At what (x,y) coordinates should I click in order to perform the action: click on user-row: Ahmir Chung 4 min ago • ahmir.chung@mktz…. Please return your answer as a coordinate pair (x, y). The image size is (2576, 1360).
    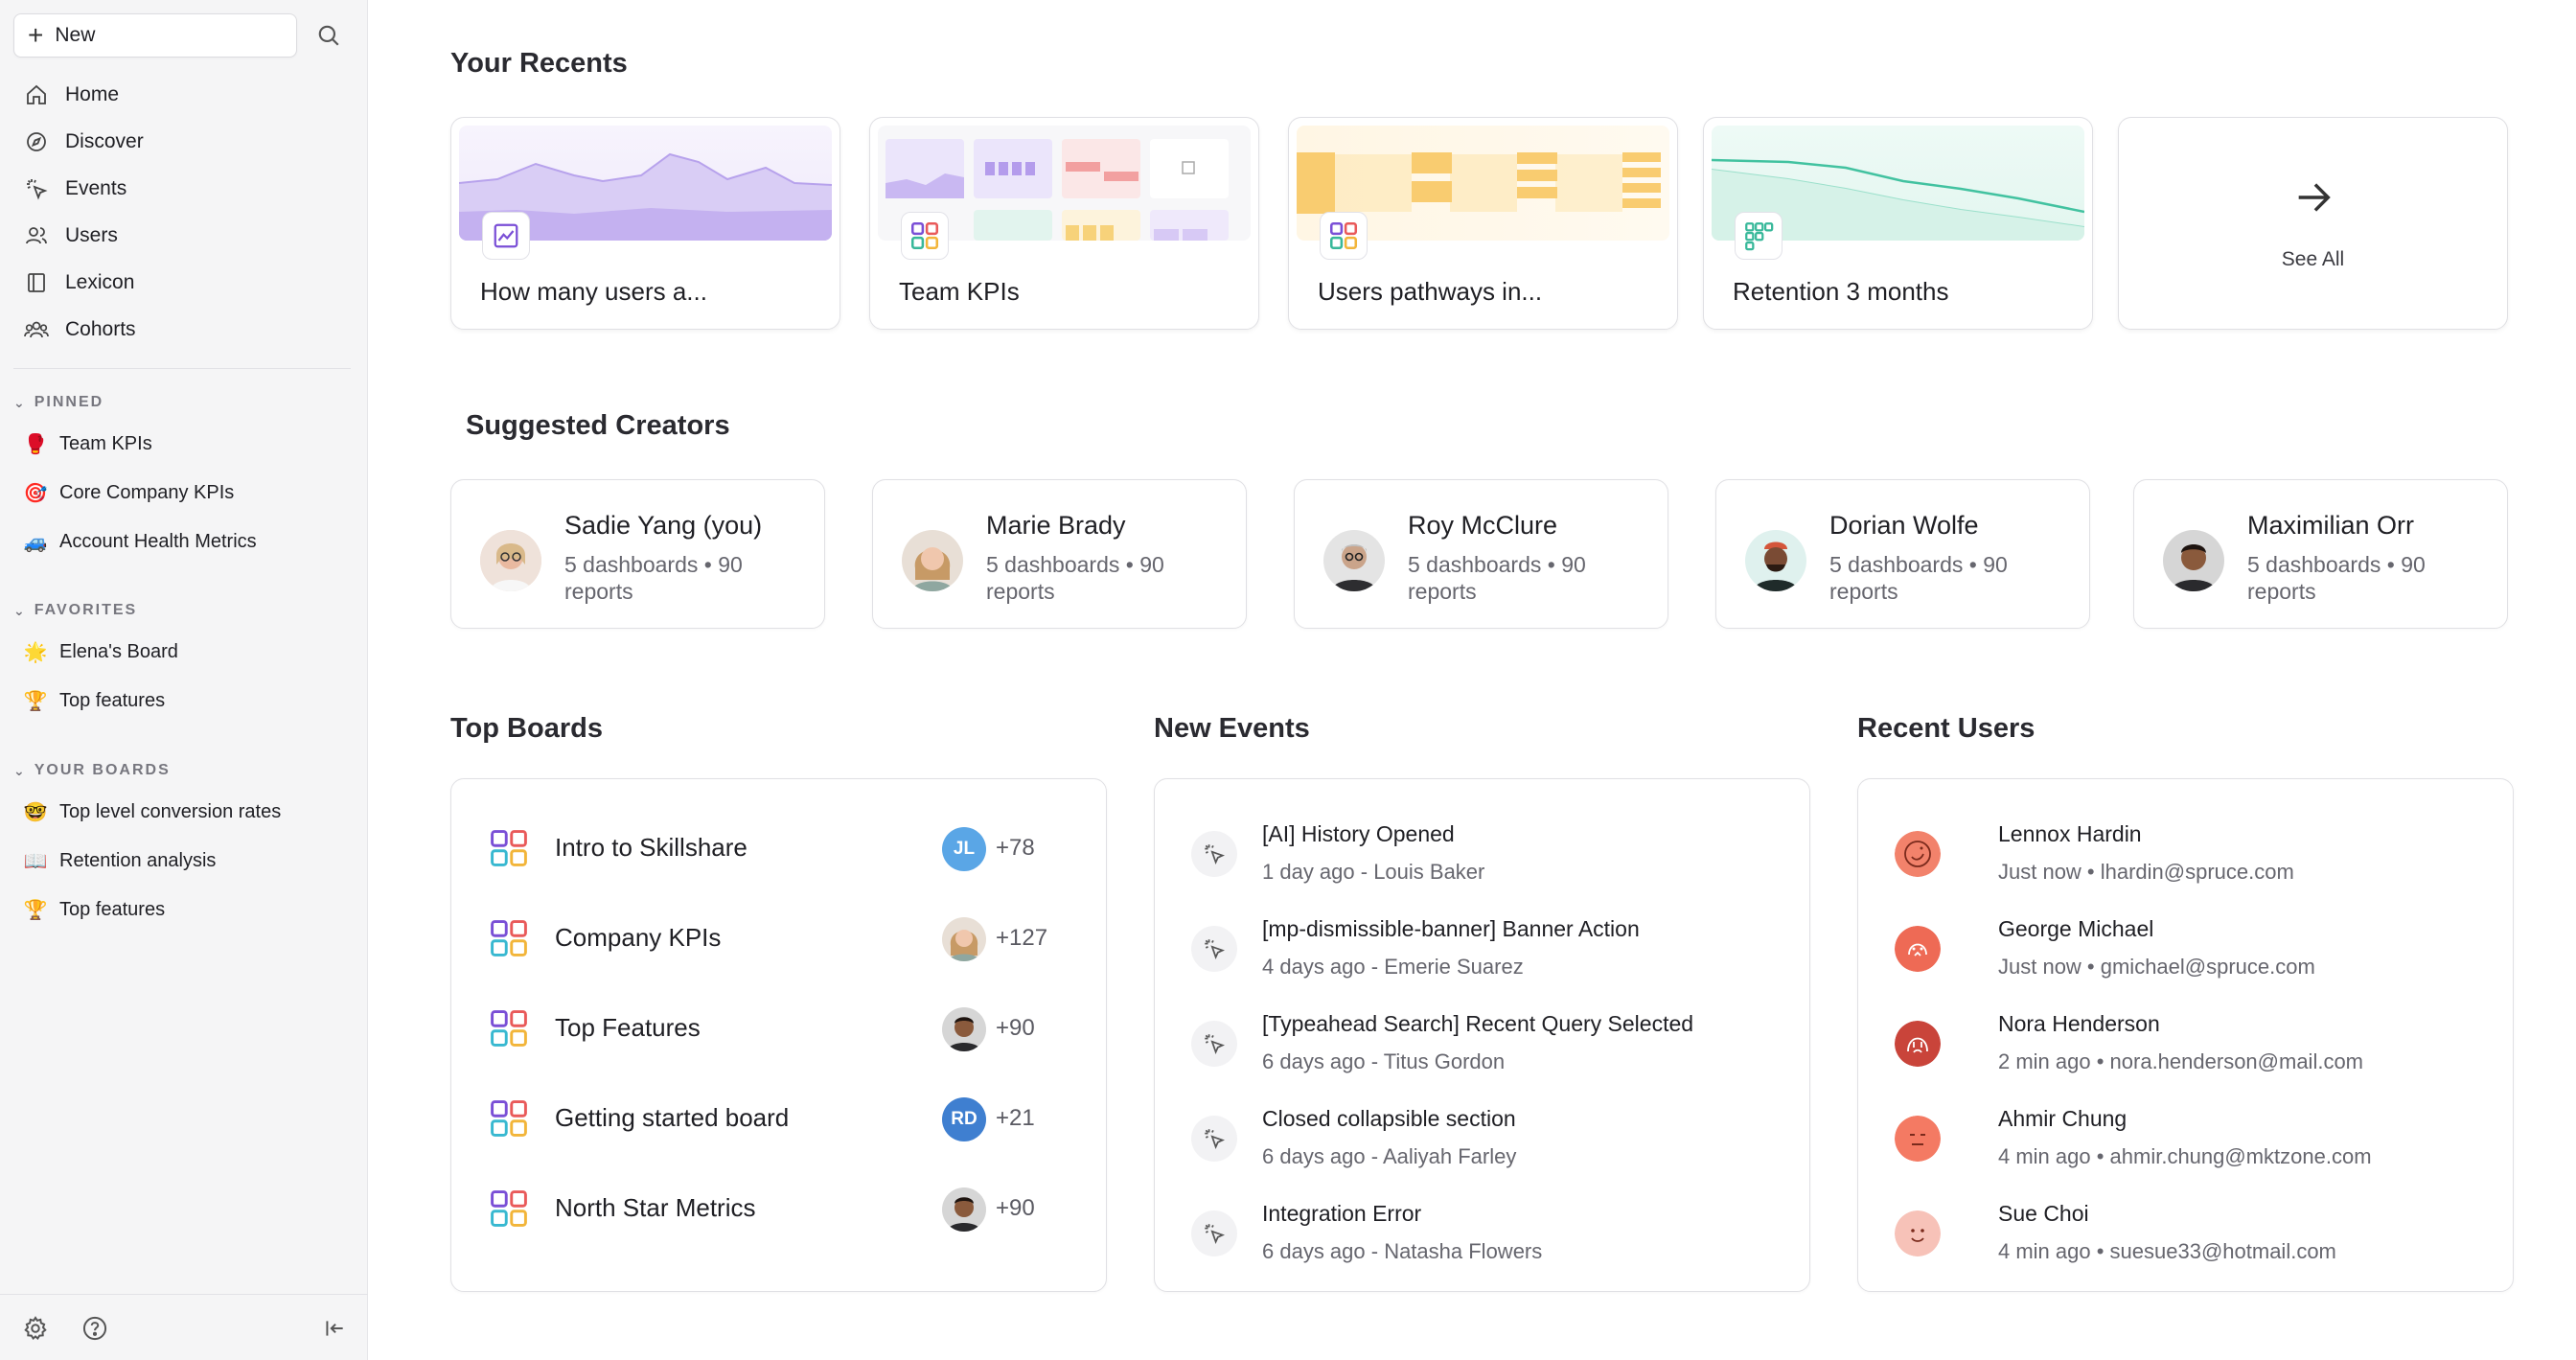
    Looking at the image, I should click on (2192, 1140).